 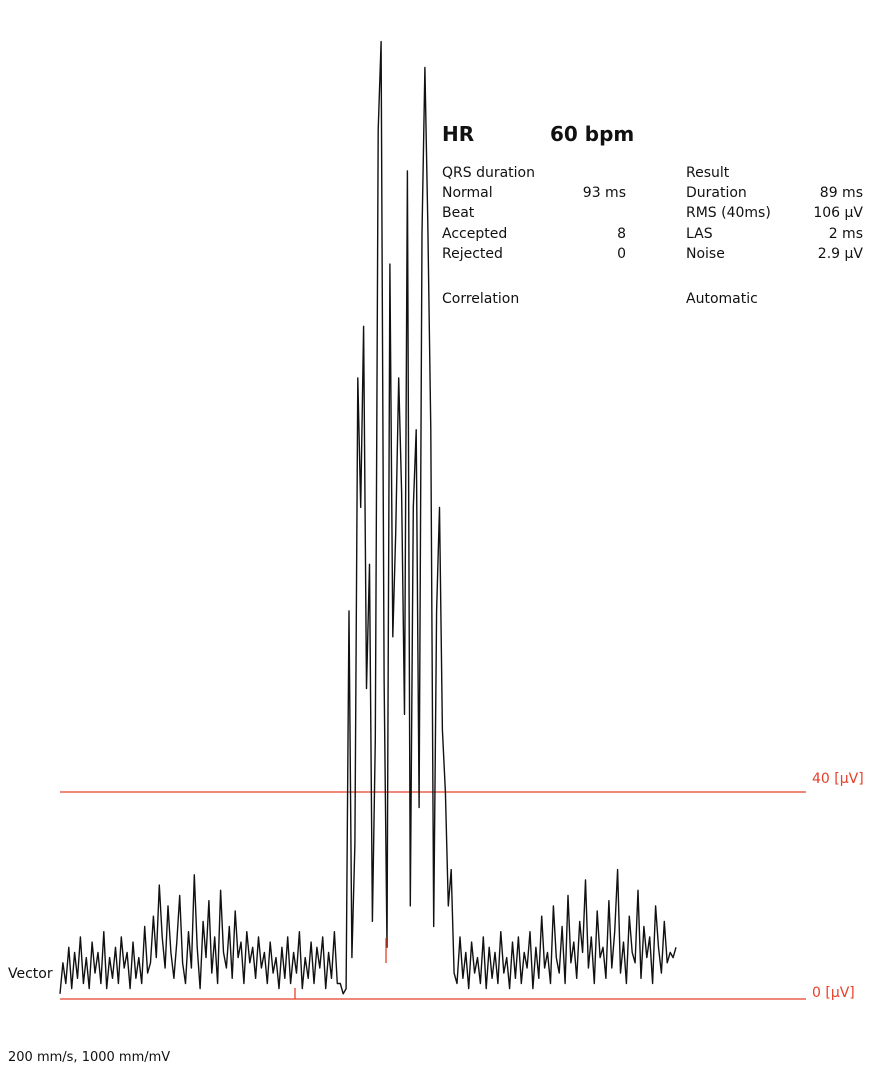 I want to click on qrs-duration-title: QRS duration, so click(x=488, y=173).